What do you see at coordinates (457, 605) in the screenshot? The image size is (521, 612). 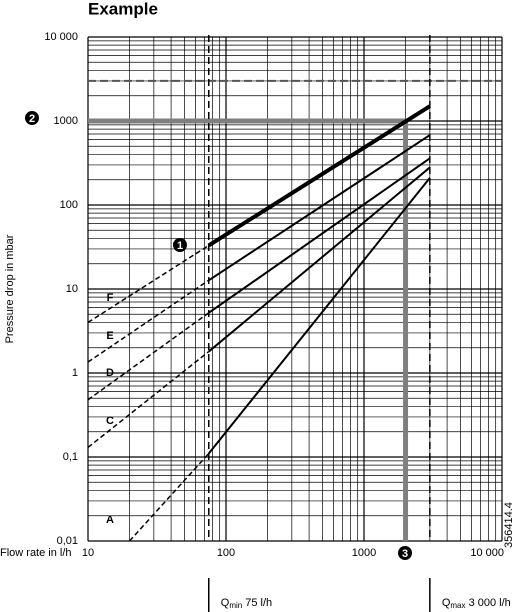 I see `flow-limit-subscript: max` at bounding box center [457, 605].